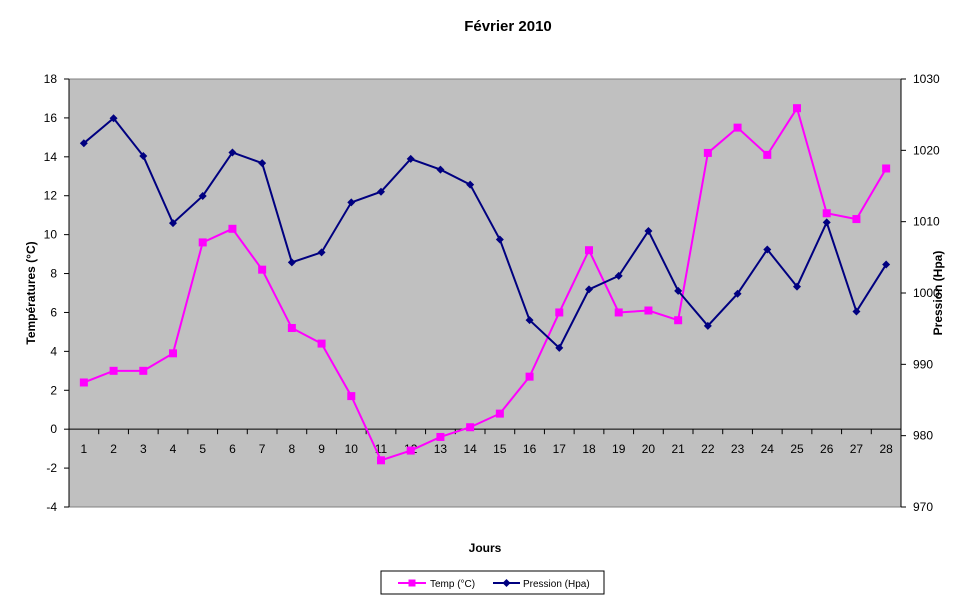  Describe the element at coordinates (173, 449) in the screenshot. I see `x-tick-label: 4` at that location.